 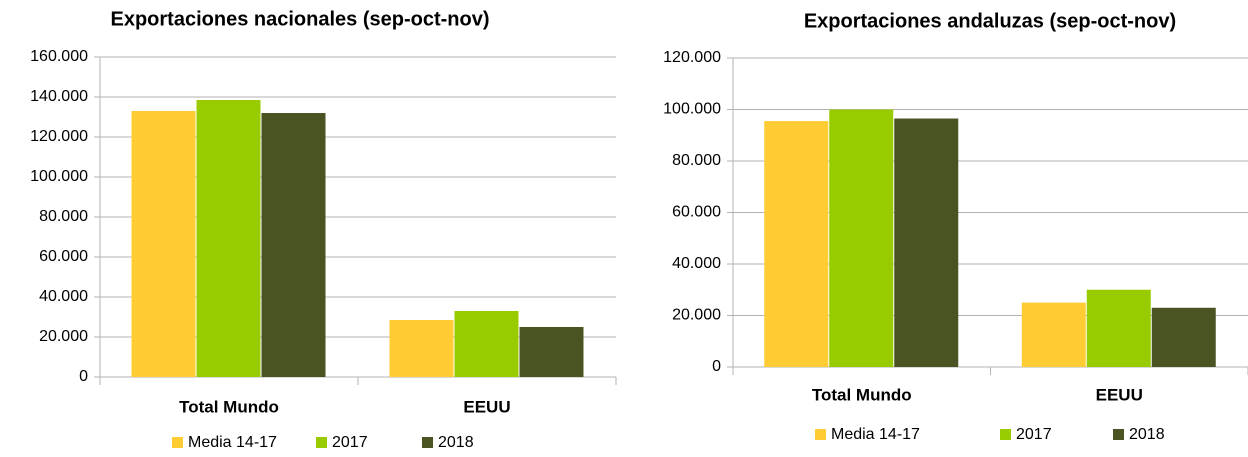 What do you see at coordinates (59, 56) in the screenshot?
I see `y-tick-label: 160.000` at bounding box center [59, 56].